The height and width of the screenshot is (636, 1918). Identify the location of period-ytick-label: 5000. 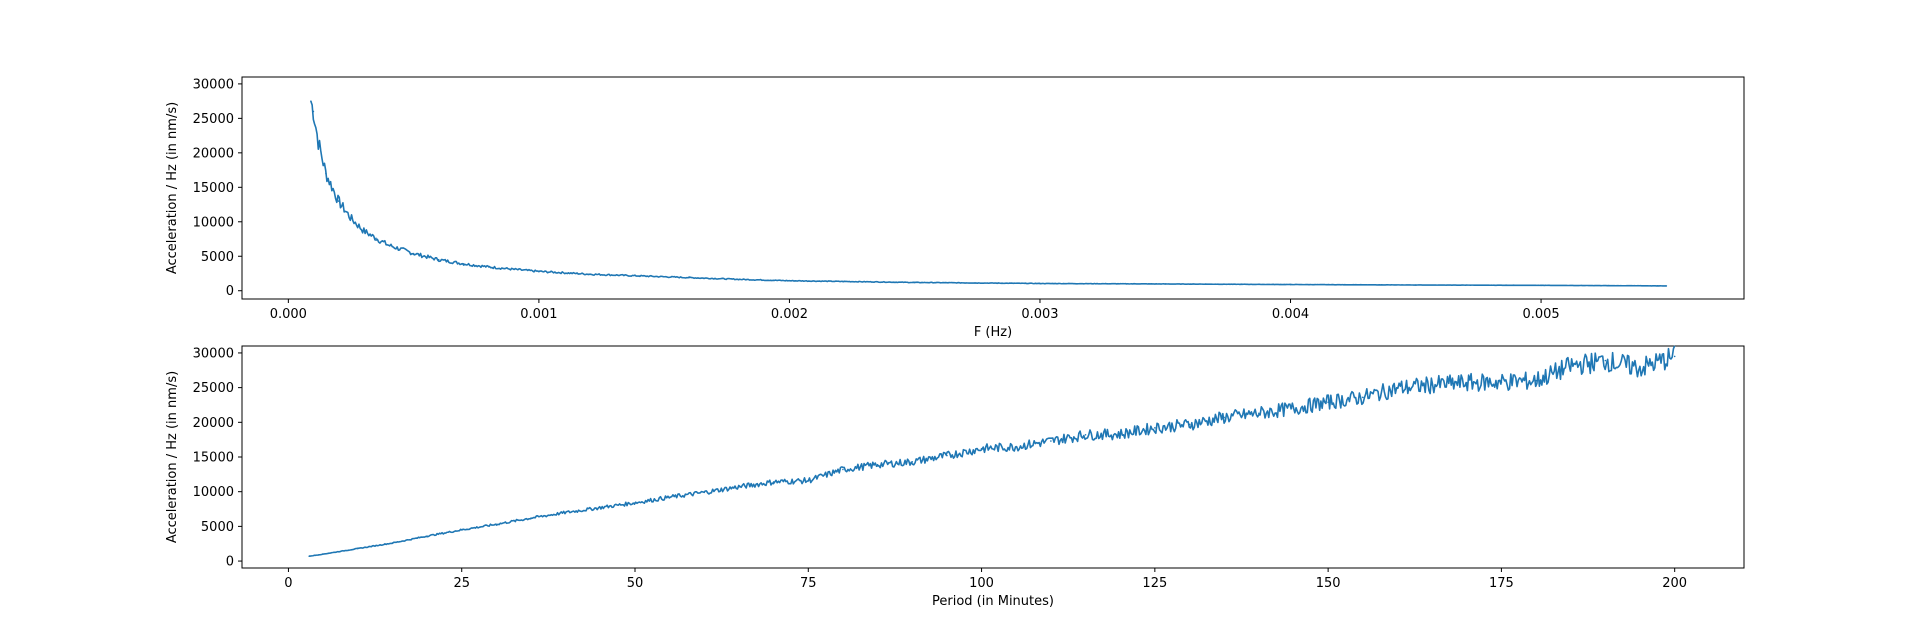
(217, 527).